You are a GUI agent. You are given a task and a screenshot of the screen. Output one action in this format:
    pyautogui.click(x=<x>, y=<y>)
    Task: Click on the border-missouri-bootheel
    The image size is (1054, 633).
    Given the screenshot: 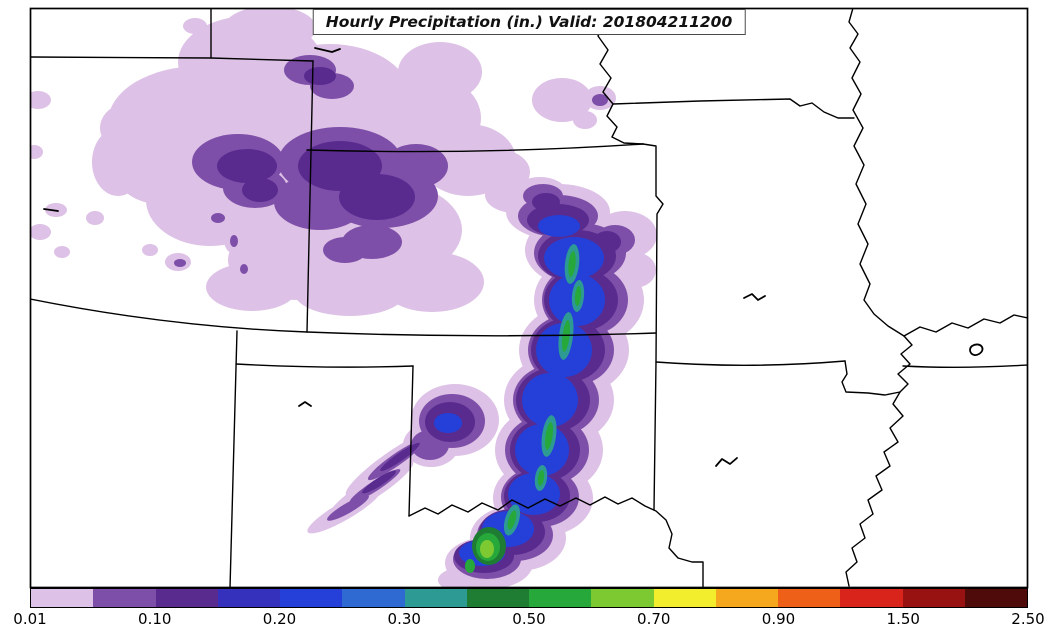 What is the action you would take?
    pyautogui.click(x=877, y=365)
    